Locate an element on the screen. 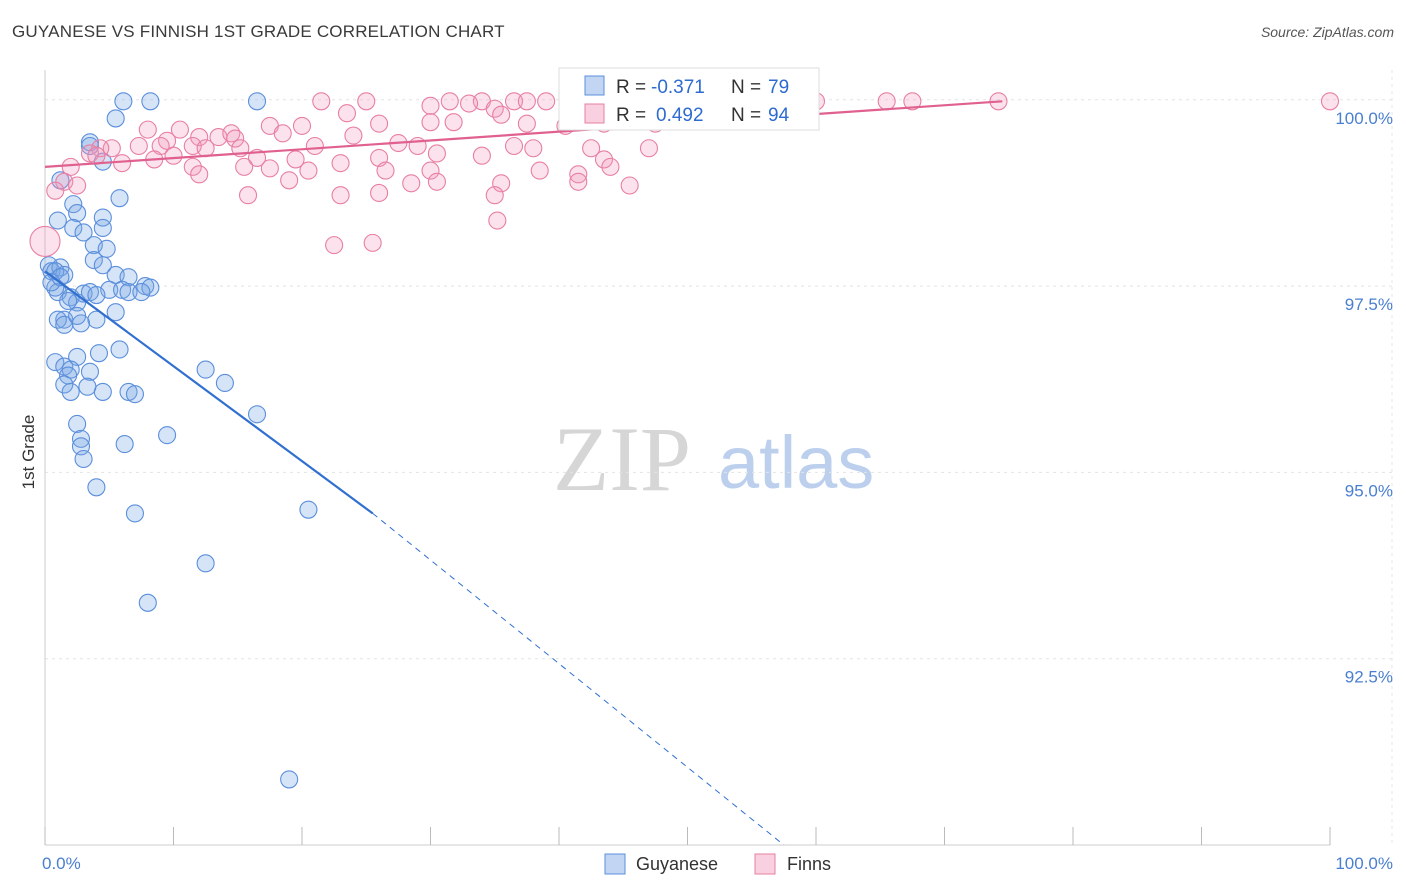 This screenshot has width=1406, height=892. guyanese-trend-line is located at coordinates (209, 392).